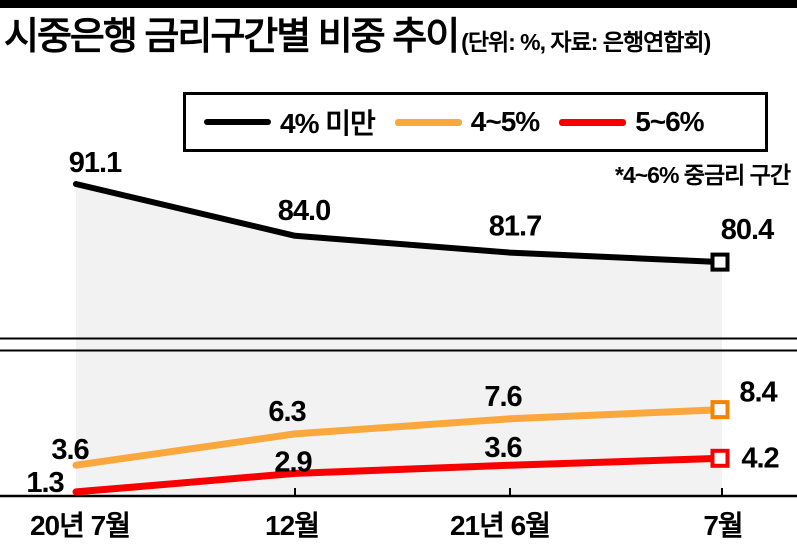 This screenshot has width=797, height=544. I want to click on value-label-2-2: 3.6, so click(503, 448).